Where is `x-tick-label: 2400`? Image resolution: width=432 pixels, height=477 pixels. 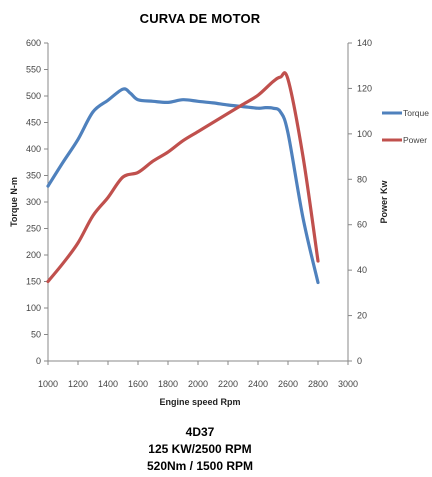
x-tick-label: 2400 is located at coordinates (258, 384).